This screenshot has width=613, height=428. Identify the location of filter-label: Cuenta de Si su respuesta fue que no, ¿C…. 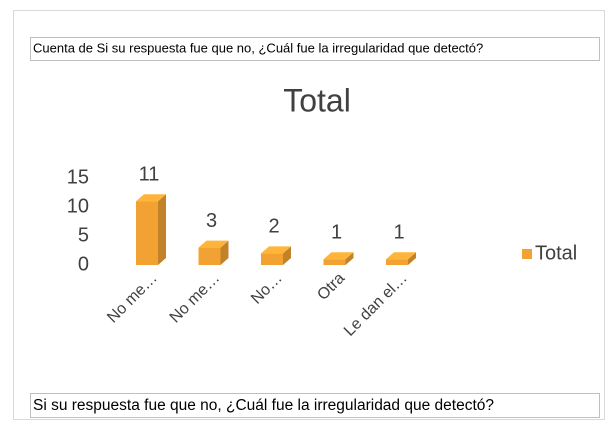
(258, 47).